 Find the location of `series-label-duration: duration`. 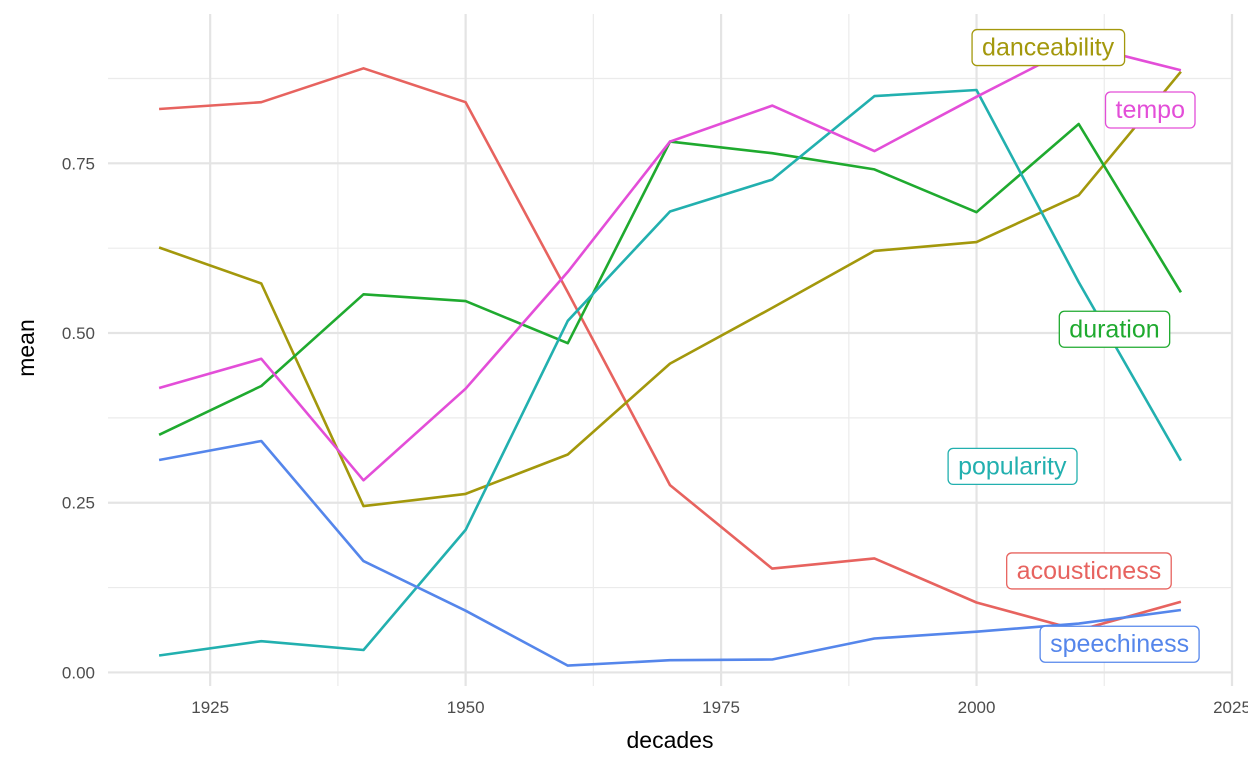

series-label-duration: duration is located at coordinates (1114, 329).